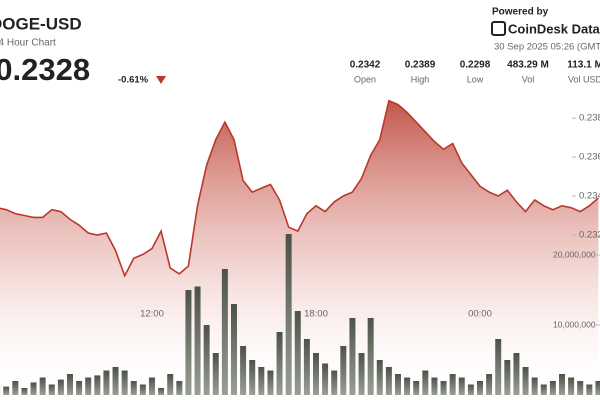  Describe the element at coordinates (475, 65) in the screenshot. I see `stat-value: 0.2298` at that location.